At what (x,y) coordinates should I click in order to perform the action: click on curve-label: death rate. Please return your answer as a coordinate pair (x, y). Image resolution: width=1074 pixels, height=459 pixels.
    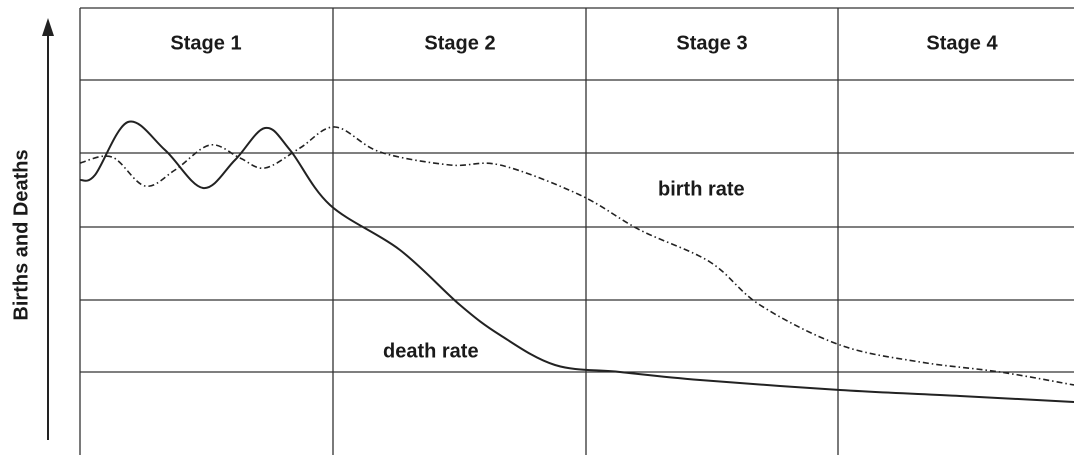
    Looking at the image, I should click on (431, 351).